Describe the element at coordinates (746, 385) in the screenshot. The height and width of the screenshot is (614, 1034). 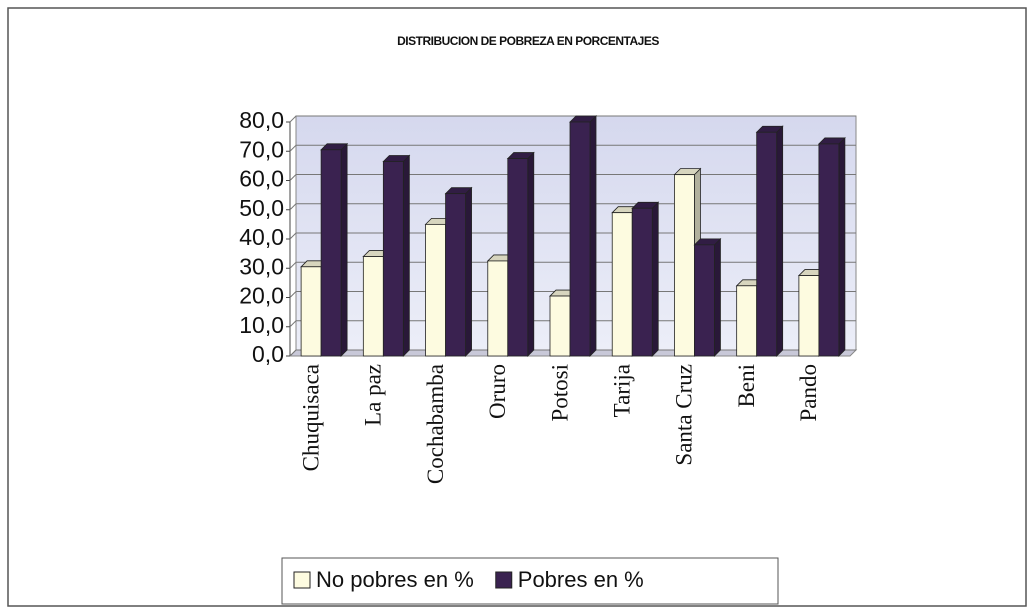
I see `x-tick-label: Beni` at that location.